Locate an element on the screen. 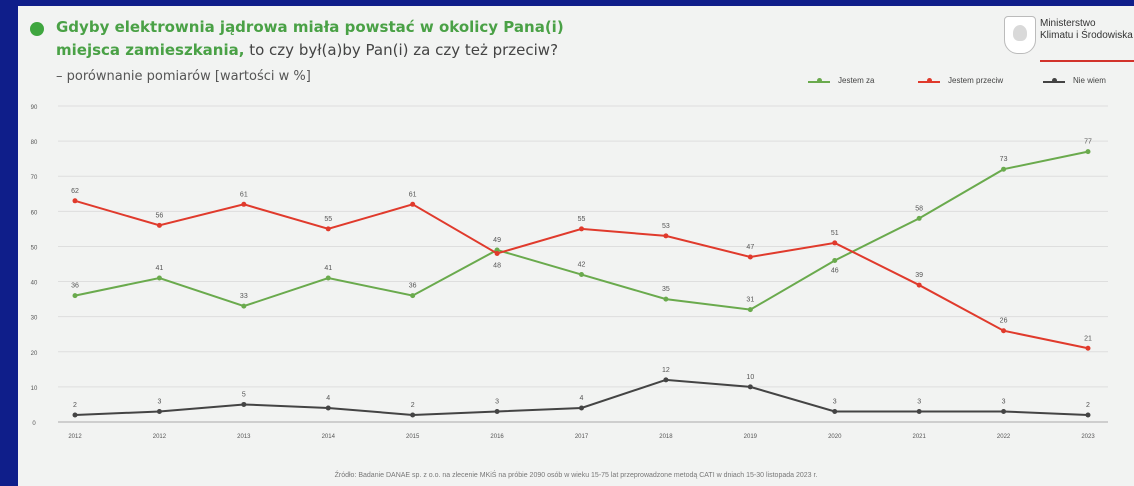  series-1-data-label-10: 39 is located at coordinates (919, 275).